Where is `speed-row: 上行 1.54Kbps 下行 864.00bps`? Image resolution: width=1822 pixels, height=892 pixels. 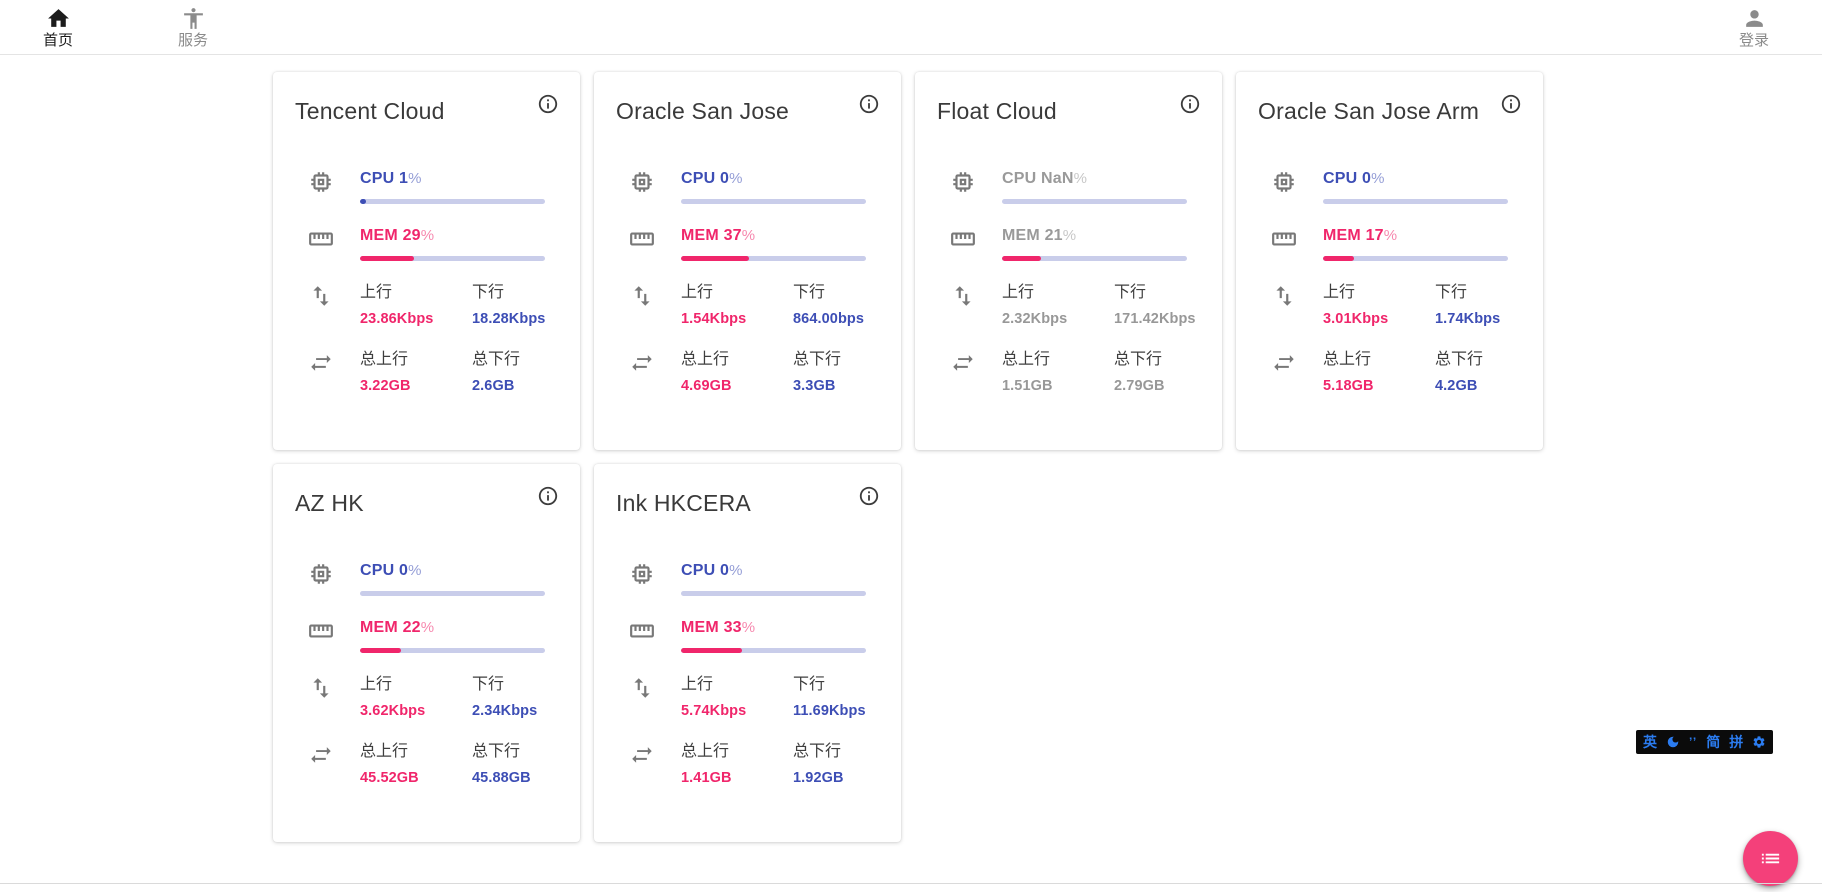
speed-row: 上行 1.54Kbps 下行 864.00bps is located at coordinates (746, 305).